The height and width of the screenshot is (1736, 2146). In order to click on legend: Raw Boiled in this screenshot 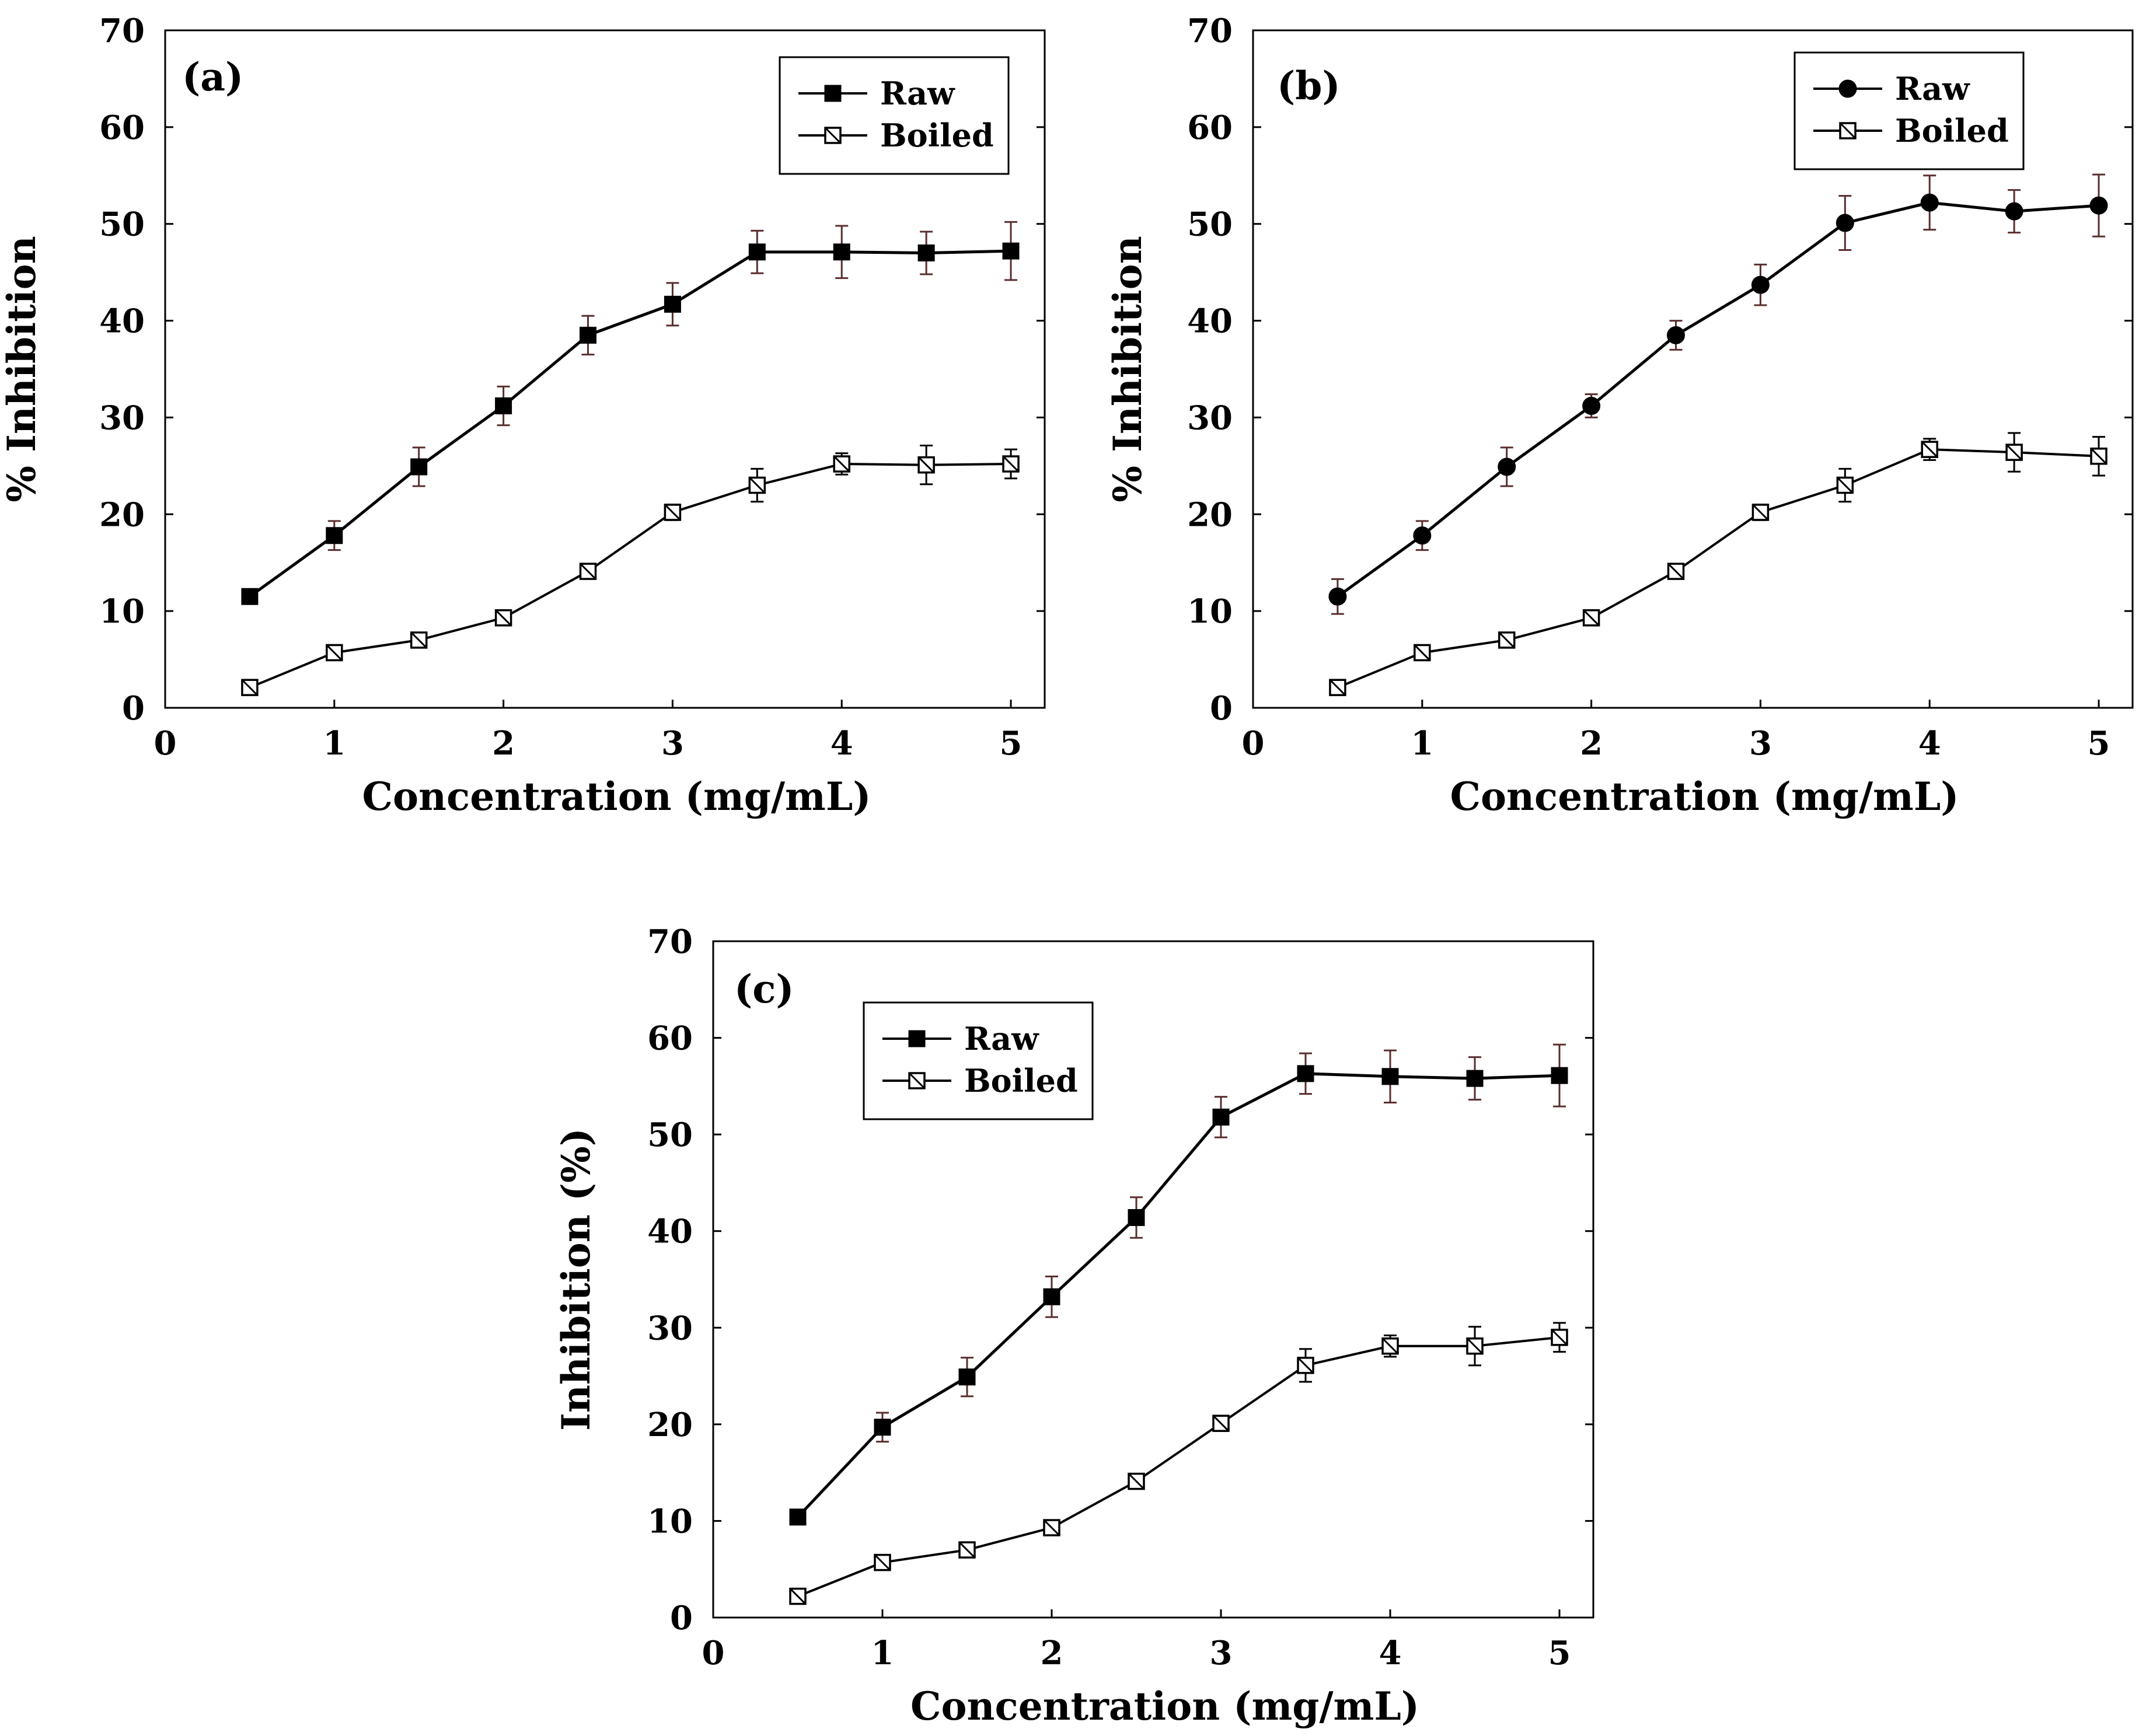, I will do `click(978, 1060)`.